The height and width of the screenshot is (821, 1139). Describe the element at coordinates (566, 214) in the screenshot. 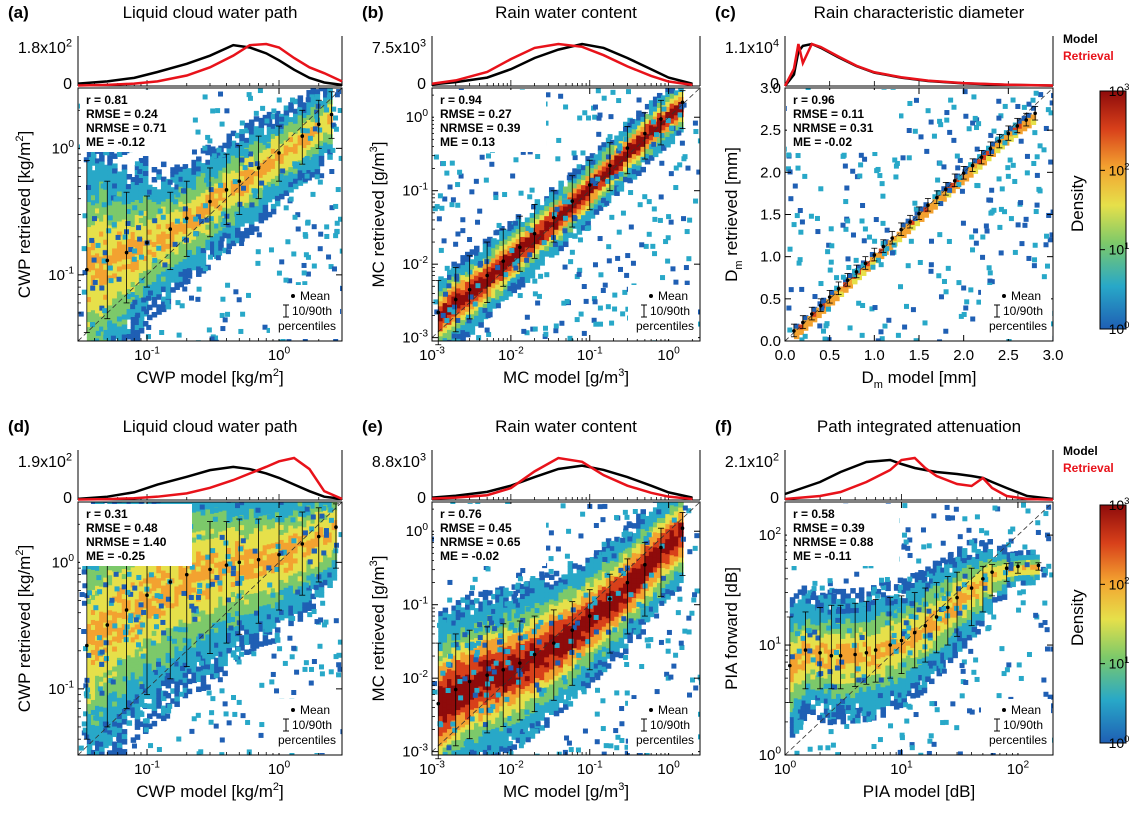

I see `heatmap-b` at that location.